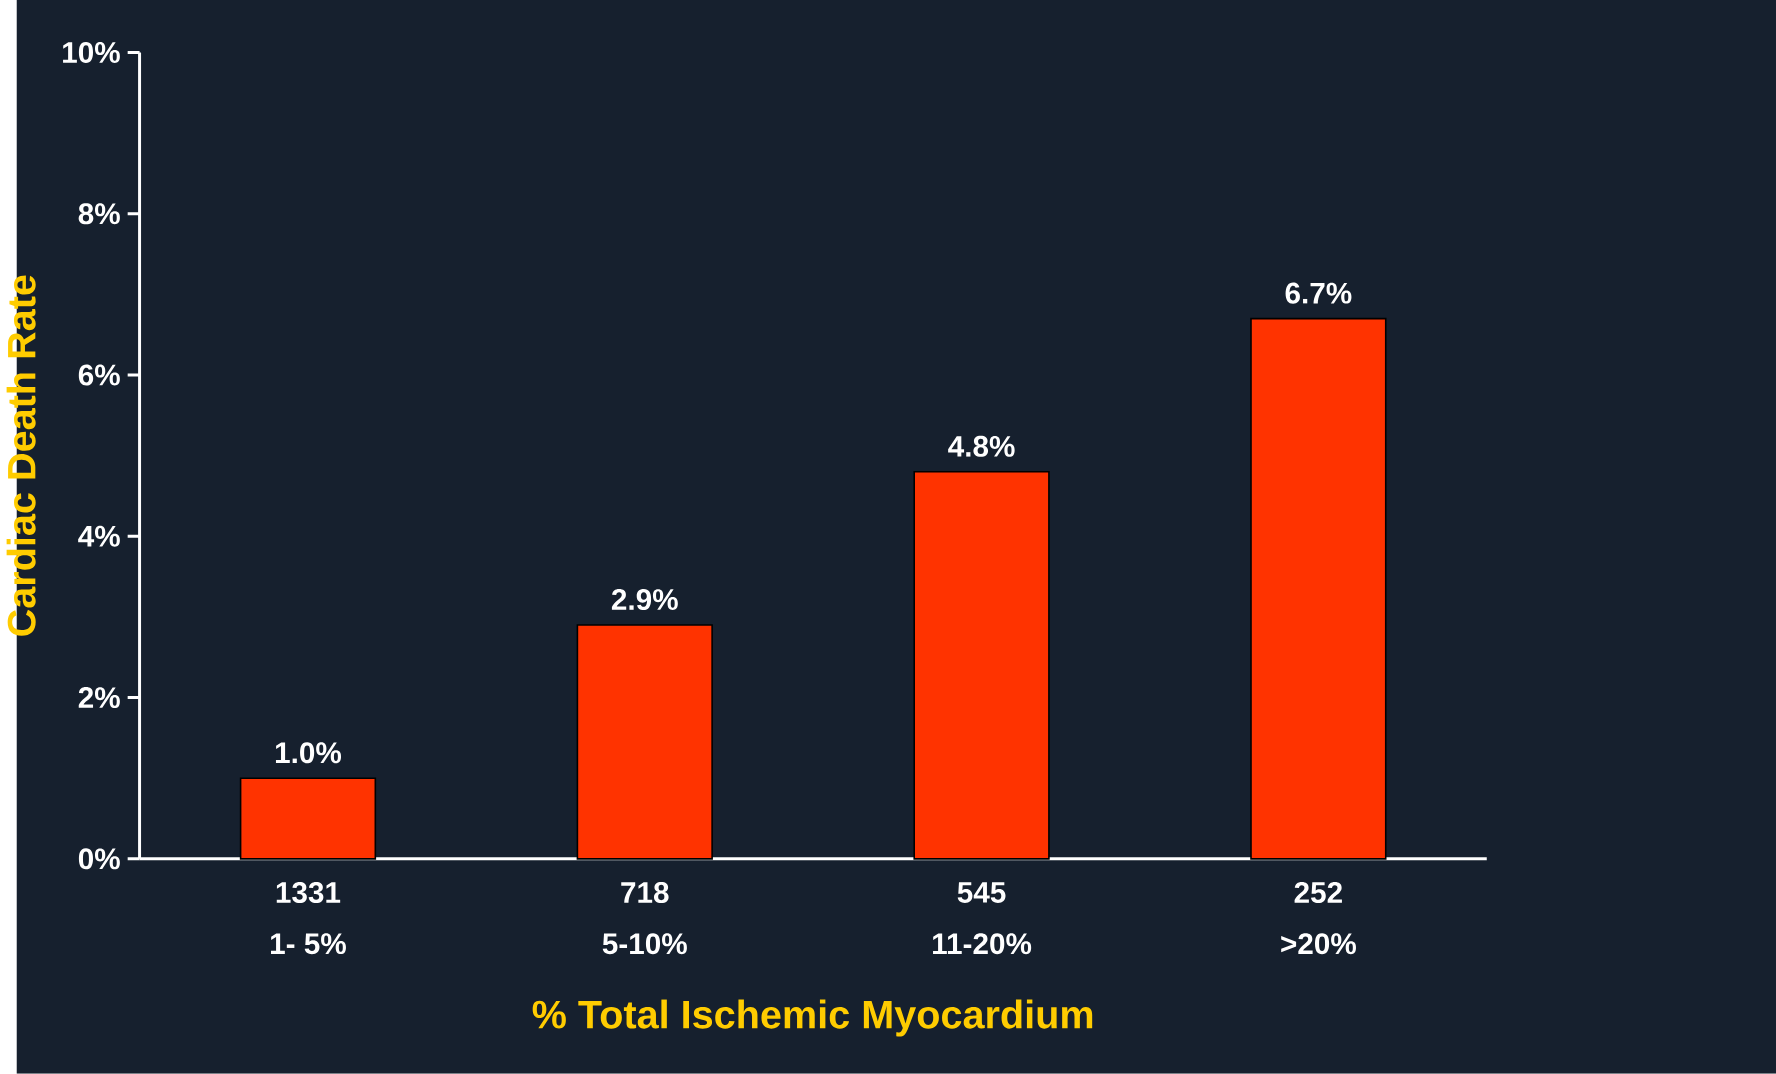 The width and height of the screenshot is (1776, 1074). Describe the element at coordinates (645, 893) in the screenshot. I see `text: 718` at that location.